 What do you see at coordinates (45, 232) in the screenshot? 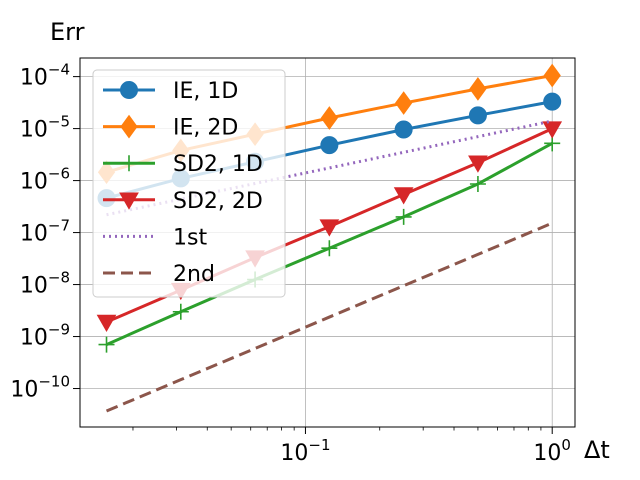
I see `y-tick-label: 10⁻⁷` at bounding box center [45, 232].